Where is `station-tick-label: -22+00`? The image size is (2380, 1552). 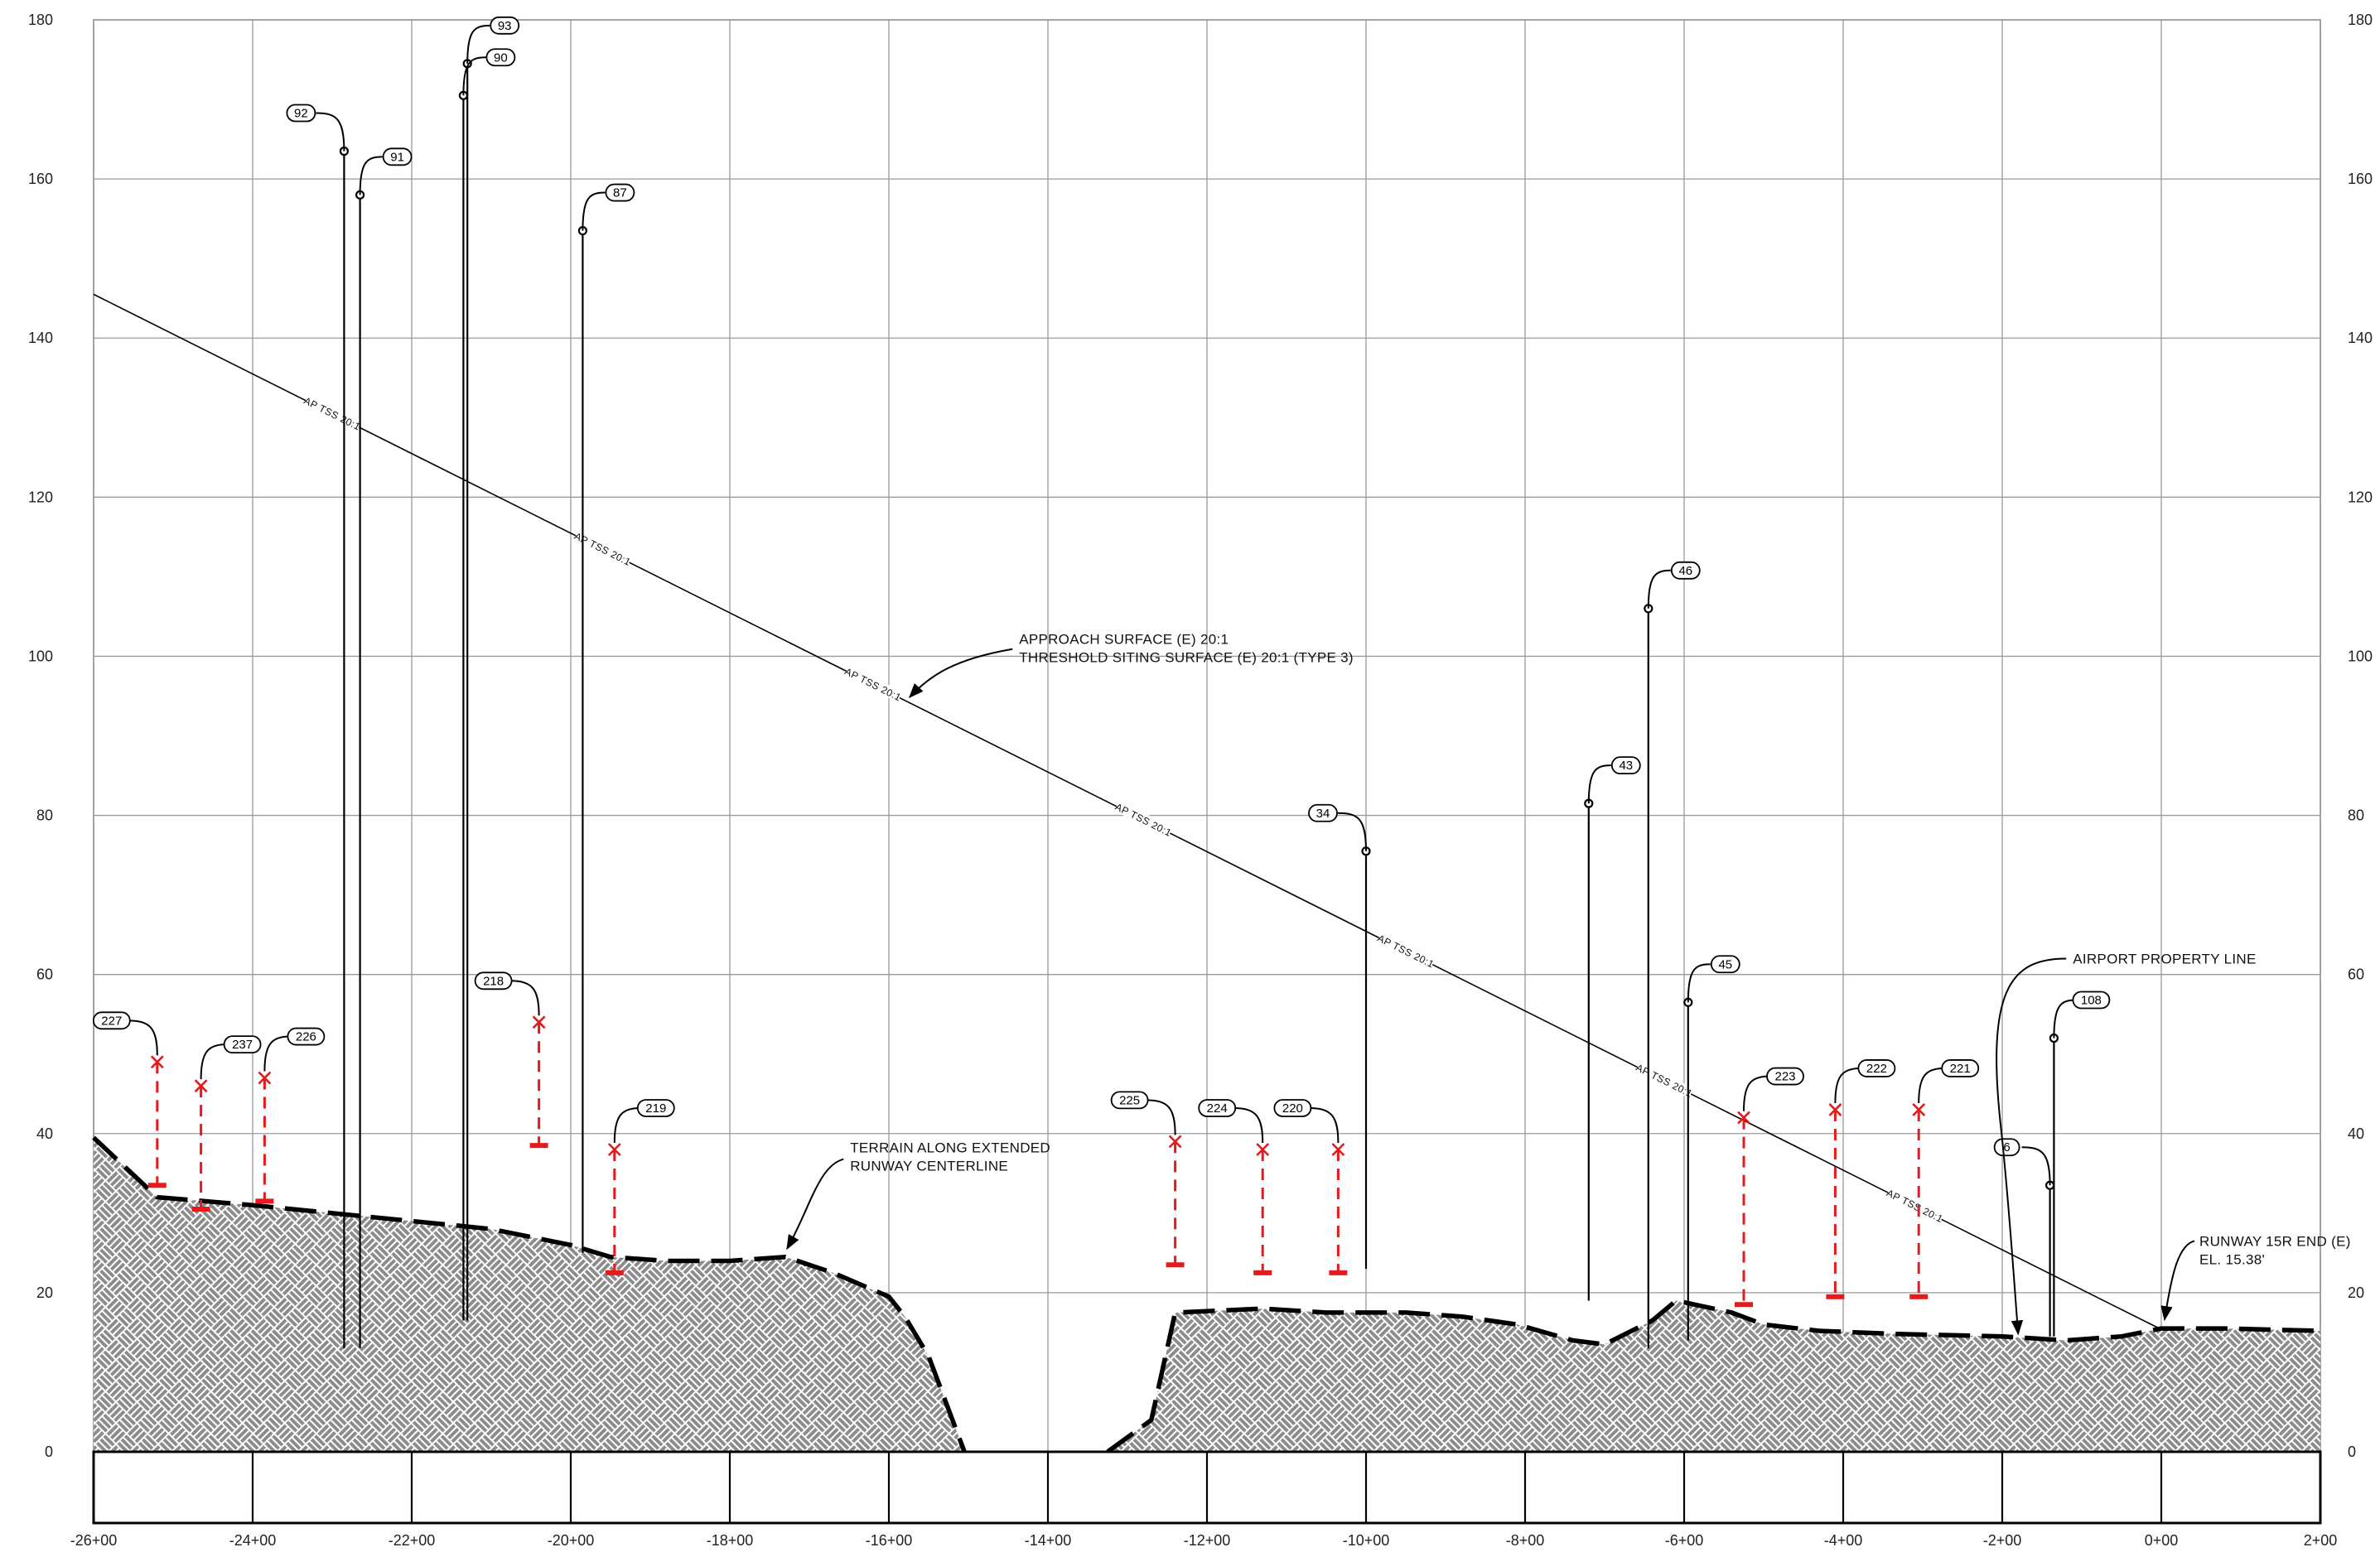 station-tick-label: -22+00 is located at coordinates (412, 1540).